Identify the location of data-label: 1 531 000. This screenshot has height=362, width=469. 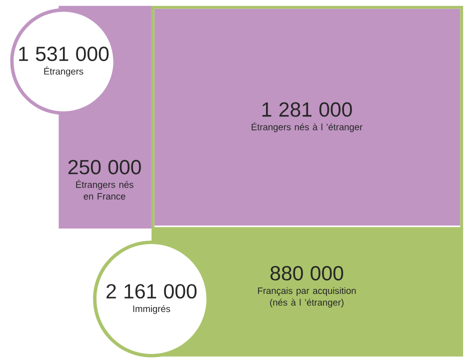
(64, 54).